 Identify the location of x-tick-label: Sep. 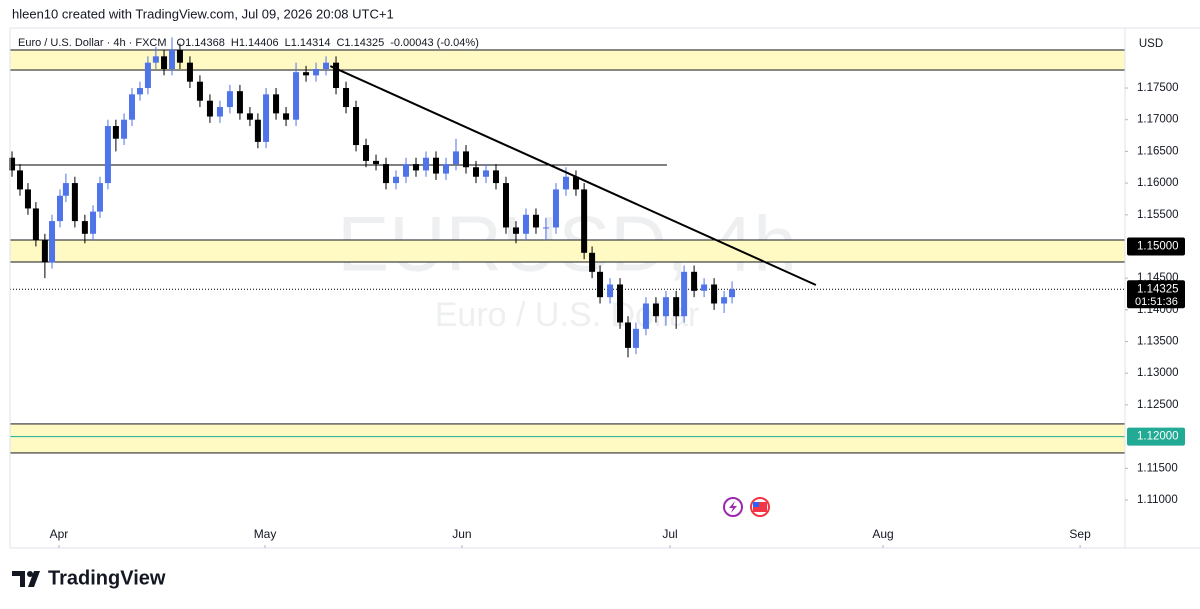
(1080, 534).